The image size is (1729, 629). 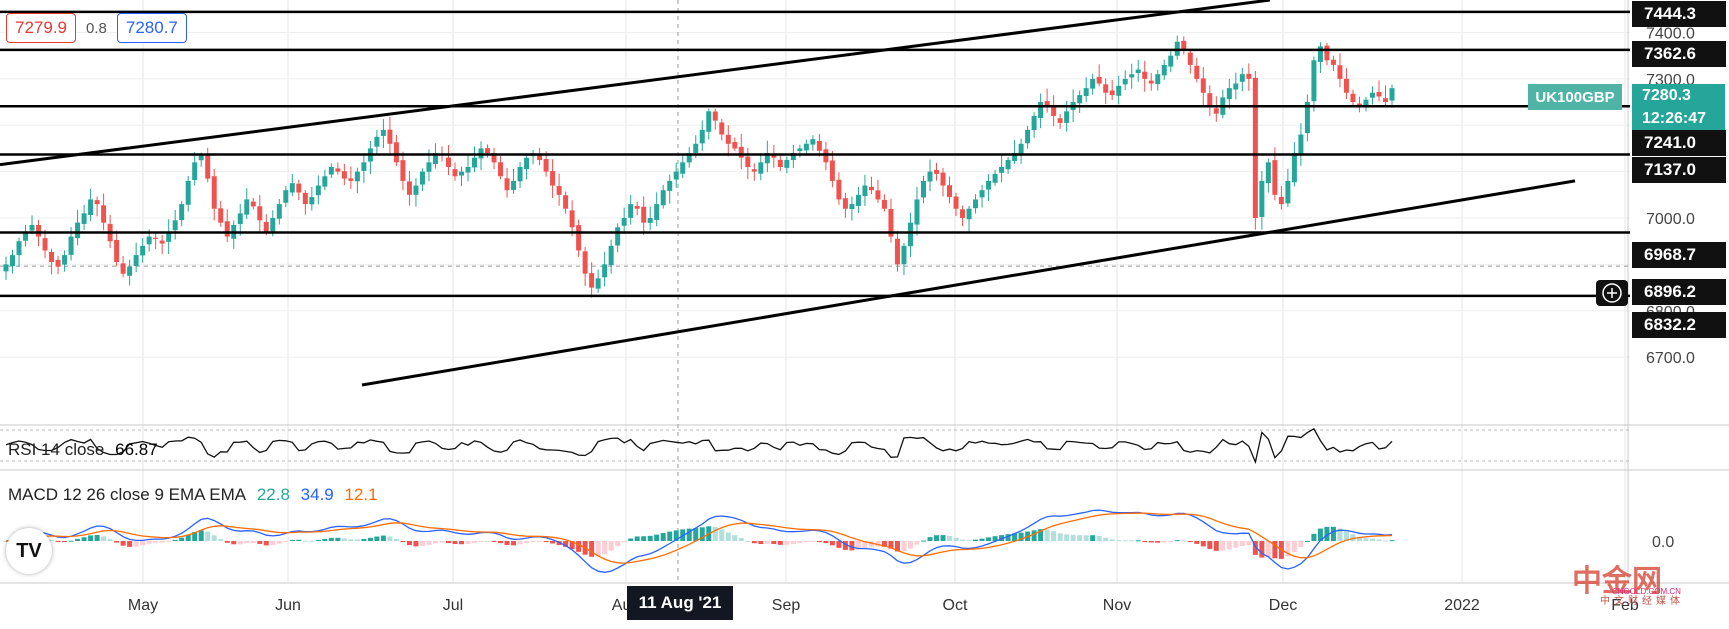 What do you see at coordinates (786, 605) in the screenshot?
I see `time-tick-label: Sep` at bounding box center [786, 605].